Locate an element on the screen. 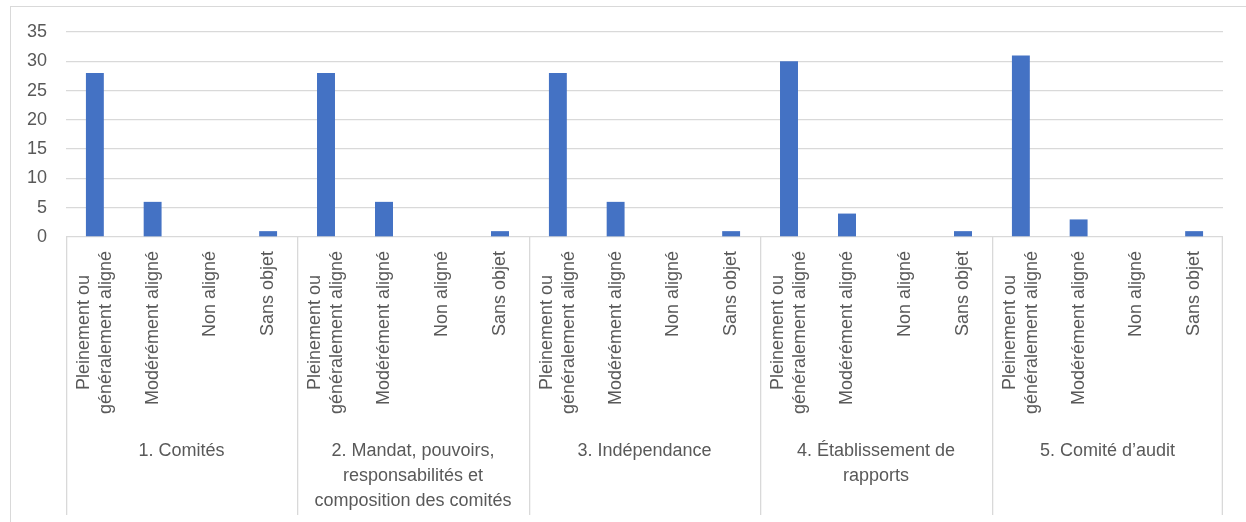  x-axis-title: 5. Comité d’audit is located at coordinates (1107, 450).